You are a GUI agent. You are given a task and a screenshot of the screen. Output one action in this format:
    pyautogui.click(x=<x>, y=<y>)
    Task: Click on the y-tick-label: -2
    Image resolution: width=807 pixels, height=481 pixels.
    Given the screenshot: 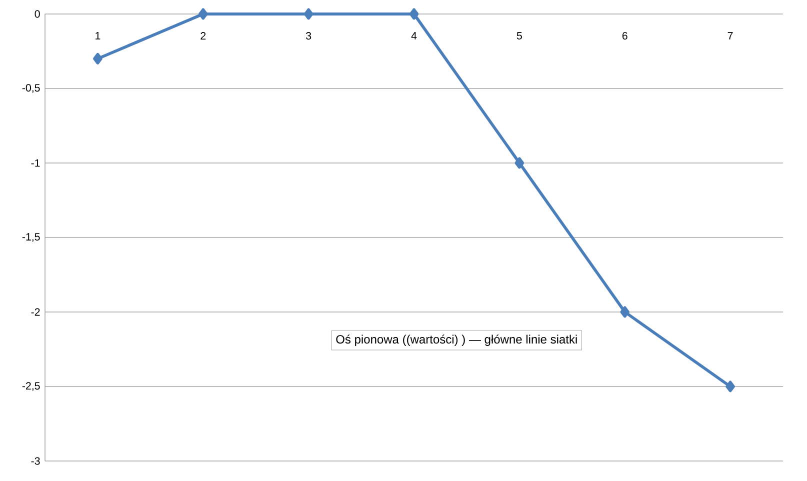 What is the action you would take?
    pyautogui.click(x=35, y=312)
    